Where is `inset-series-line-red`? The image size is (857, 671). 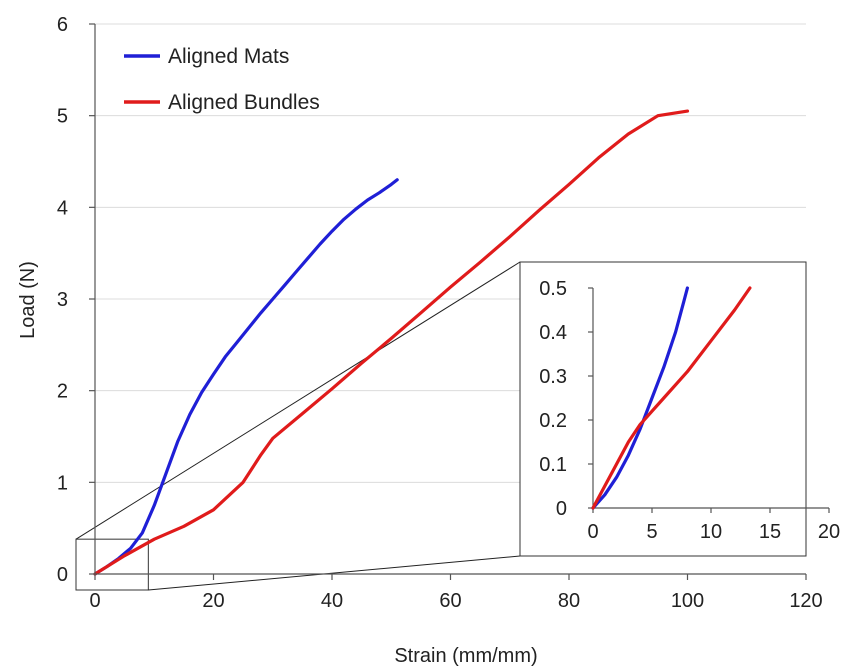
inset-series-line-red is located at coordinates (671, 398).